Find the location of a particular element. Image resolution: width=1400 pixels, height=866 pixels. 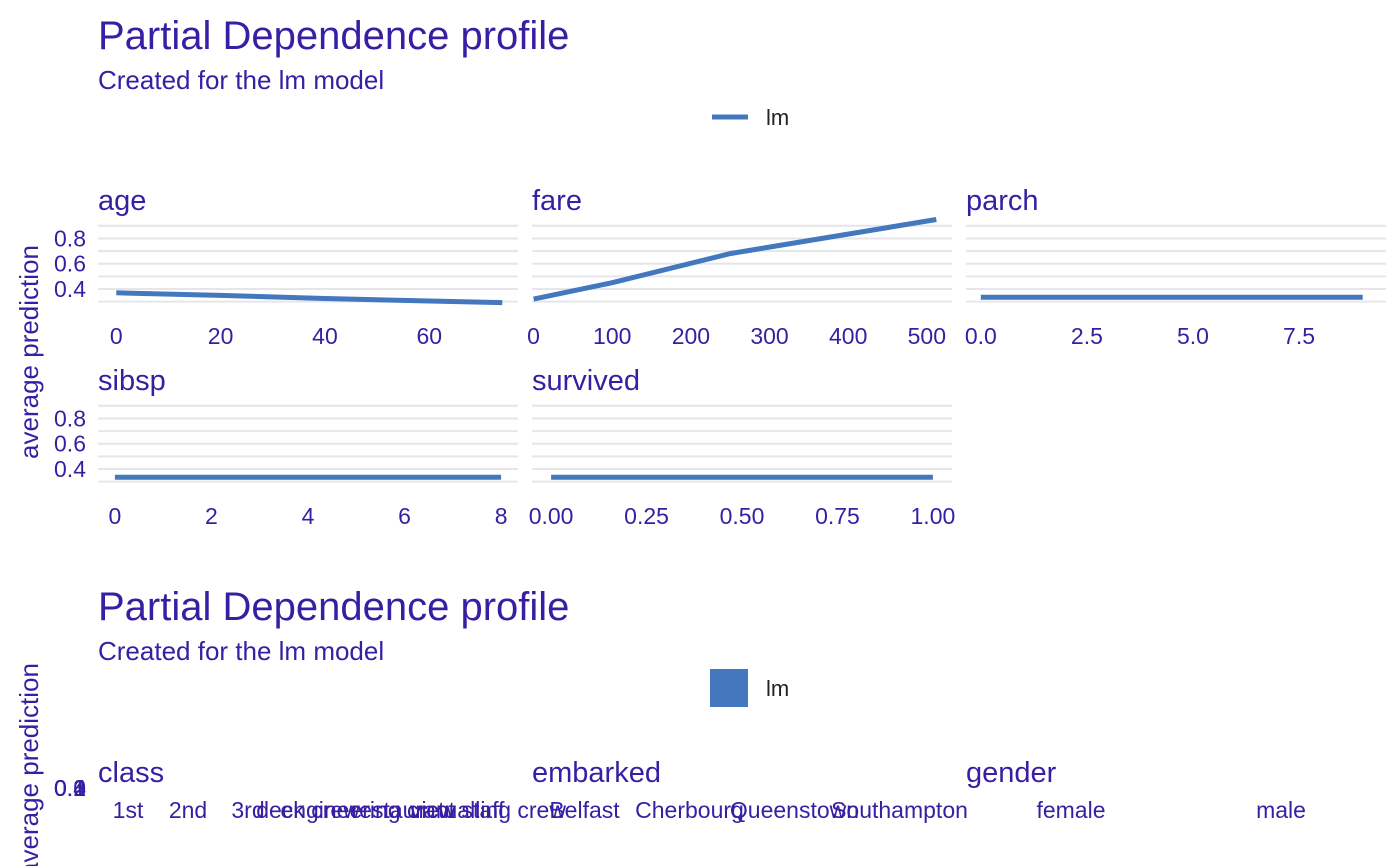

y-tick-label: 0.0 is located at coordinates (70, 788).